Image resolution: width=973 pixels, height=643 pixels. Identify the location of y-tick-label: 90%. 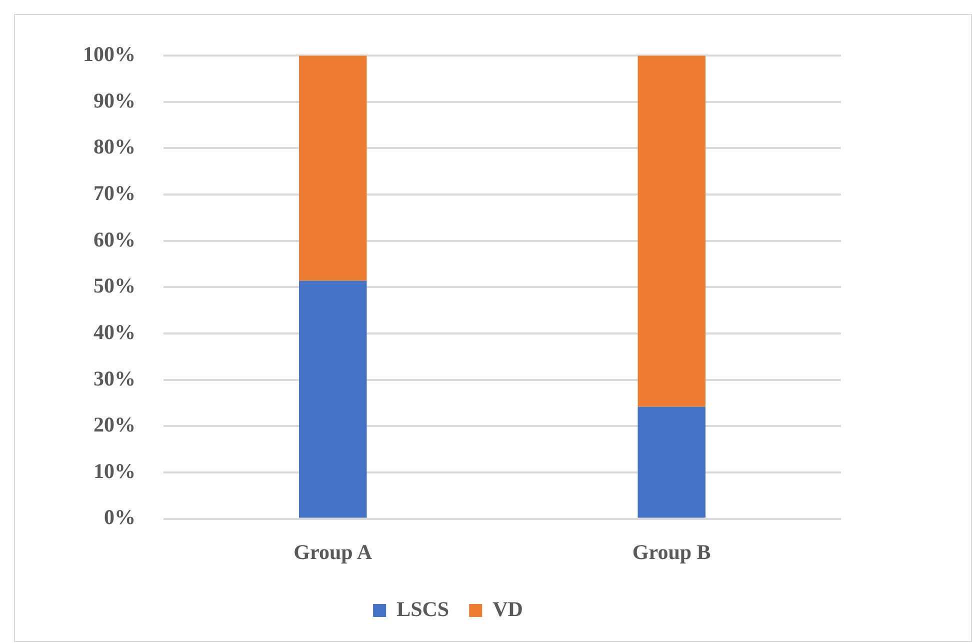
(115, 100).